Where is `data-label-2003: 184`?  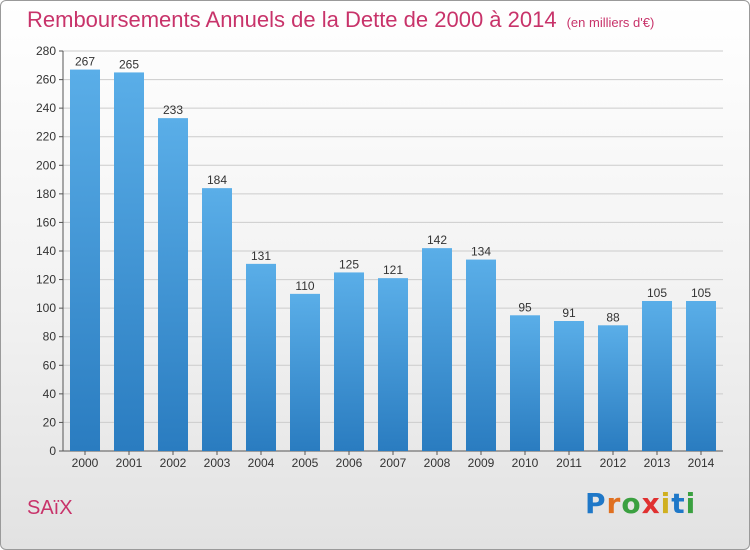
data-label-2003: 184 is located at coordinates (217, 180).